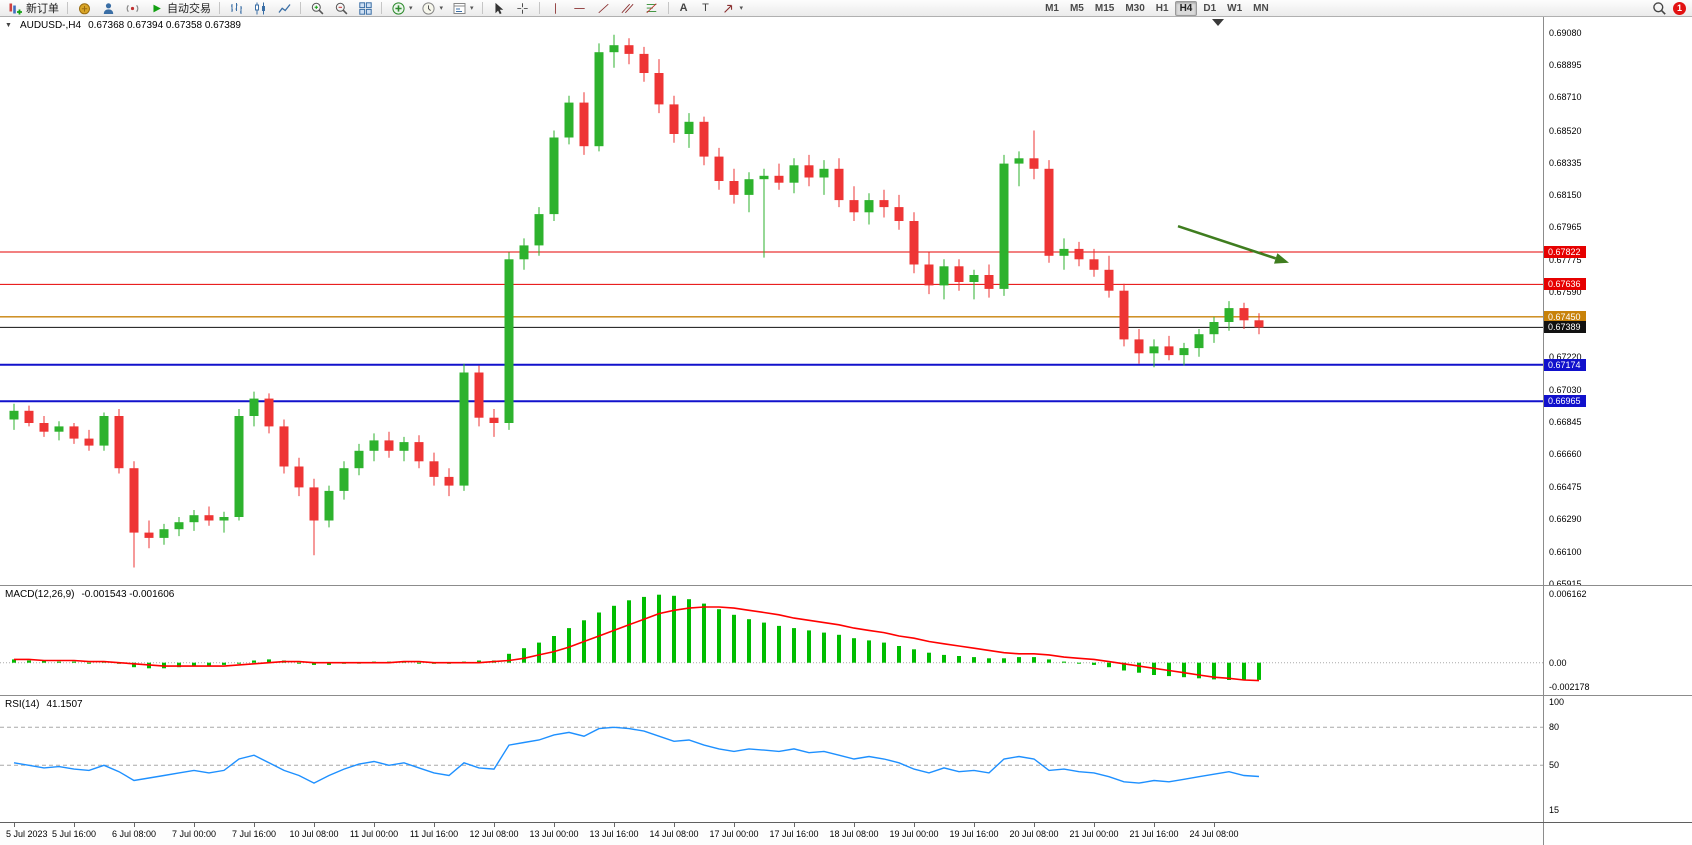 The image size is (1692, 845). I want to click on fibonacci-button, so click(652, 8).